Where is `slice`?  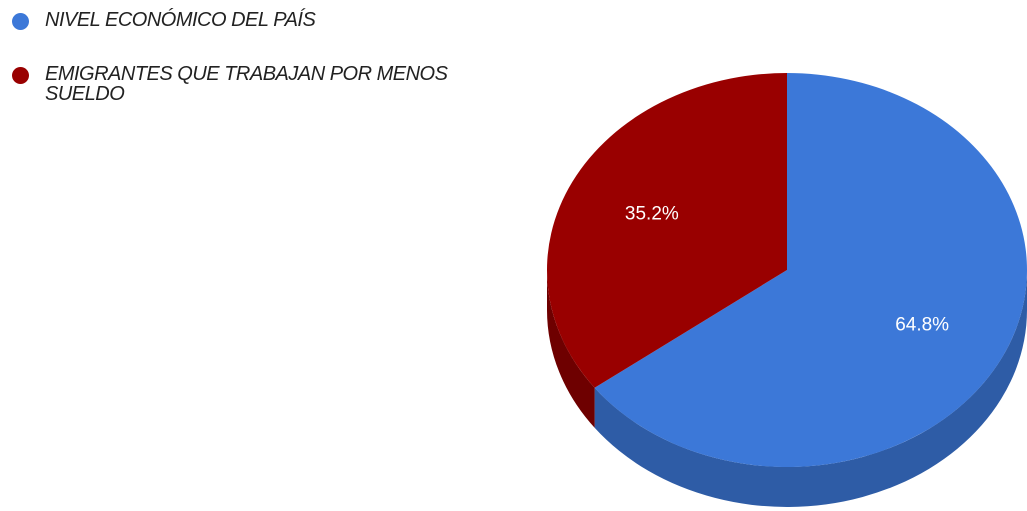 slice is located at coordinates (666, 230).